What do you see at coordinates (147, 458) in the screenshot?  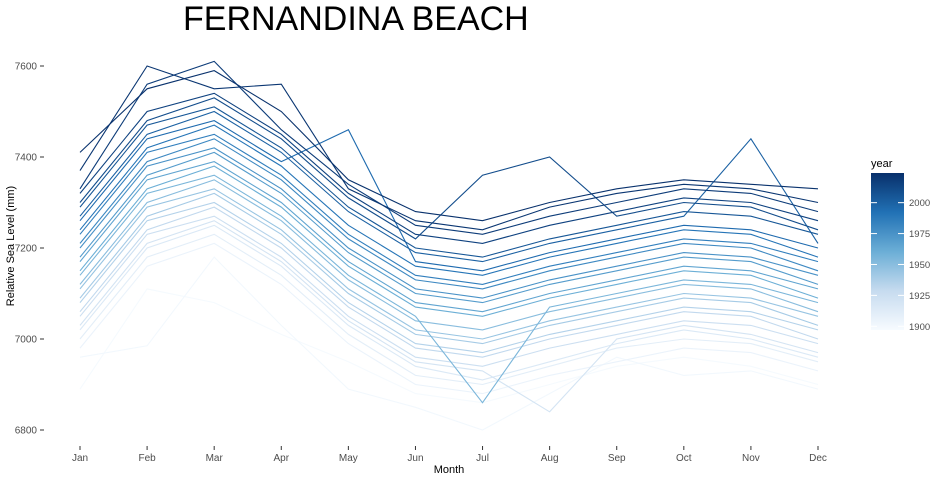 I see `x-tick-label: Feb` at bounding box center [147, 458].